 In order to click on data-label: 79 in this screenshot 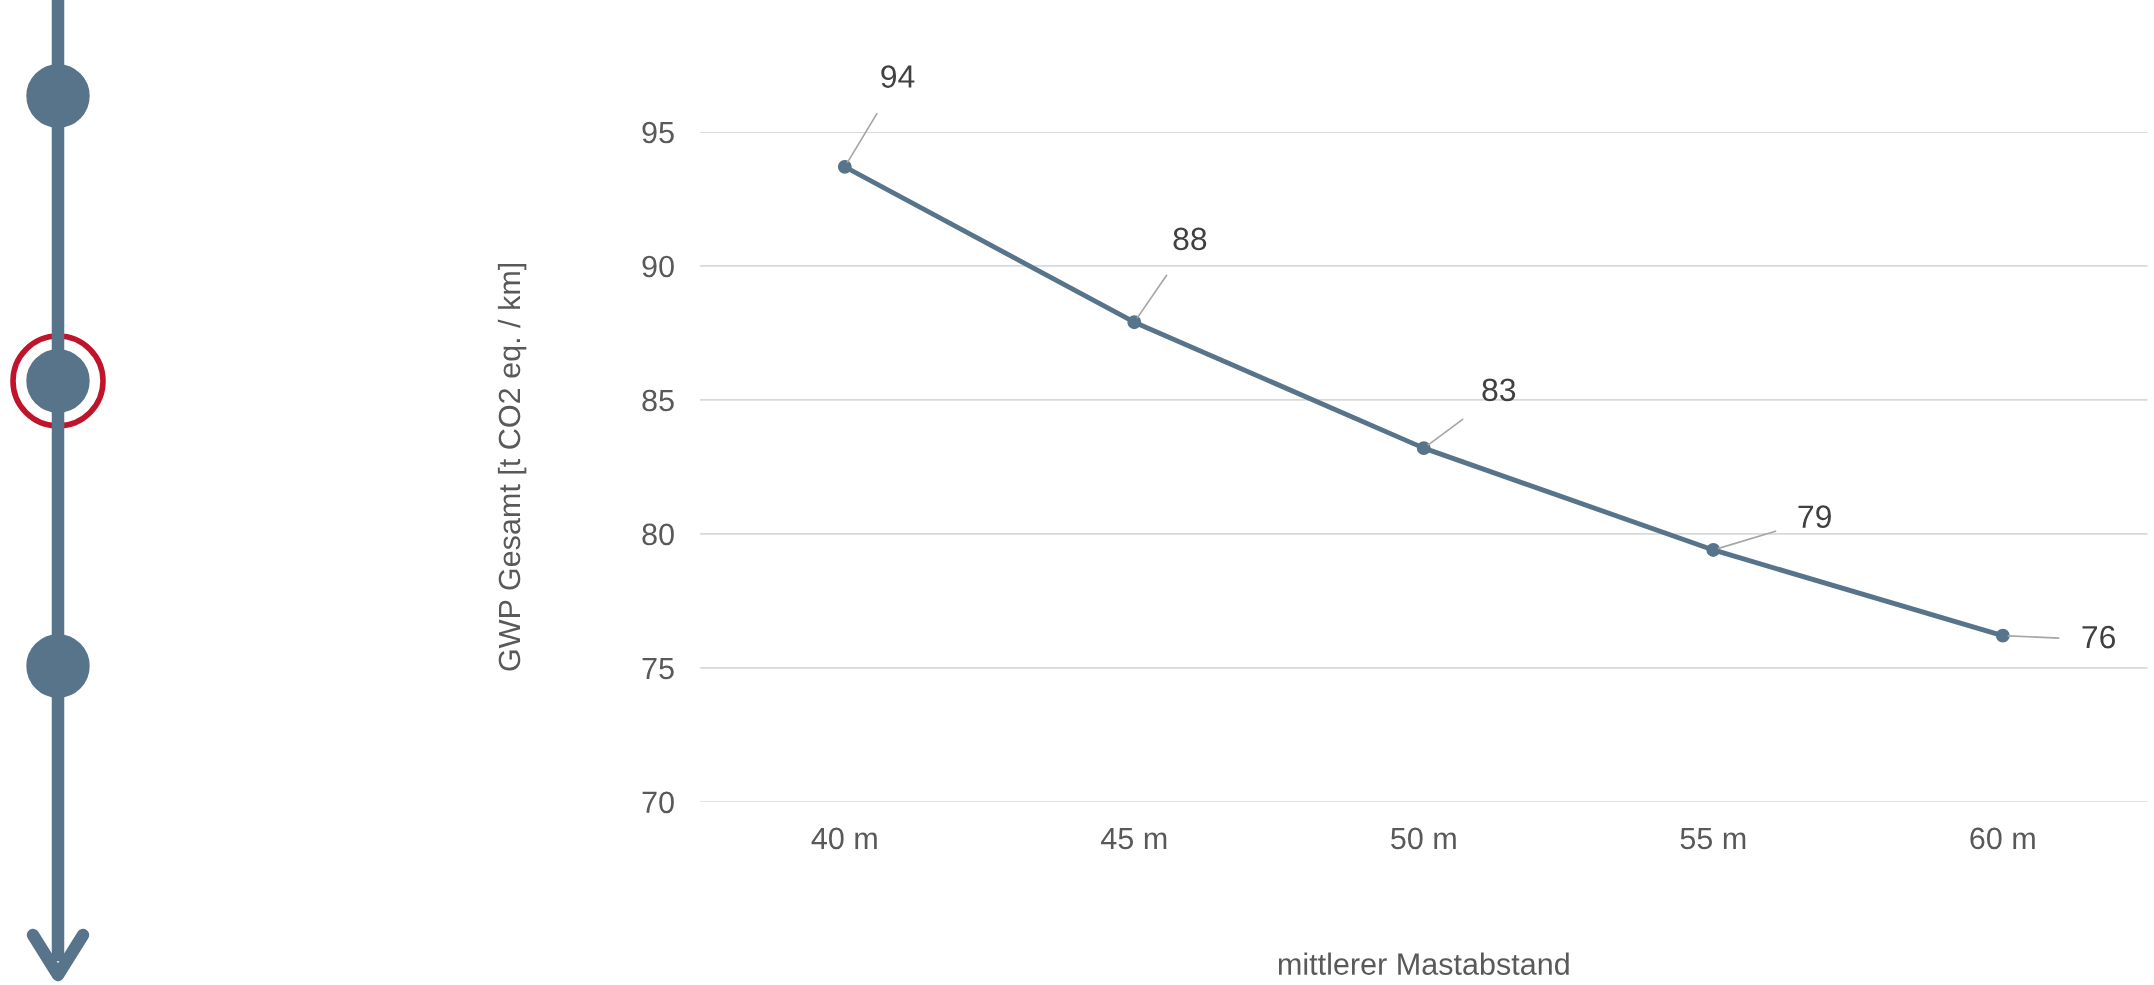, I will do `click(1814, 516)`.